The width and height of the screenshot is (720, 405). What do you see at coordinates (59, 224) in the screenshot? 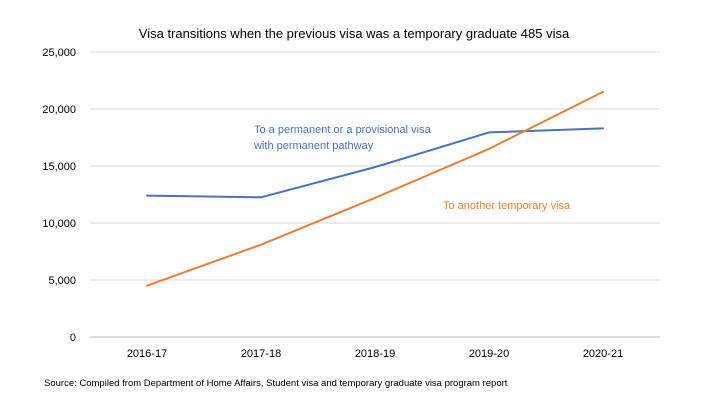
I see `y-tick-label: 10,000` at bounding box center [59, 224].